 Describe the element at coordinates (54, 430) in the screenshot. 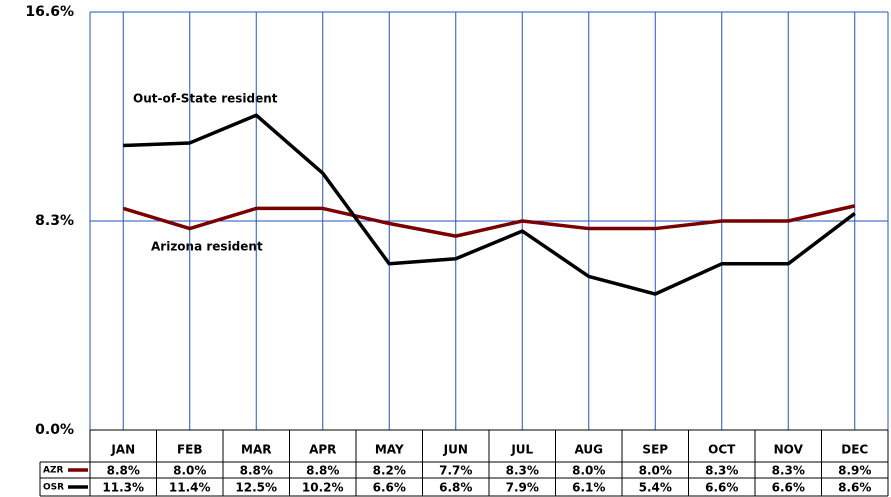

I see `y-tick-label: 0.0%` at that location.